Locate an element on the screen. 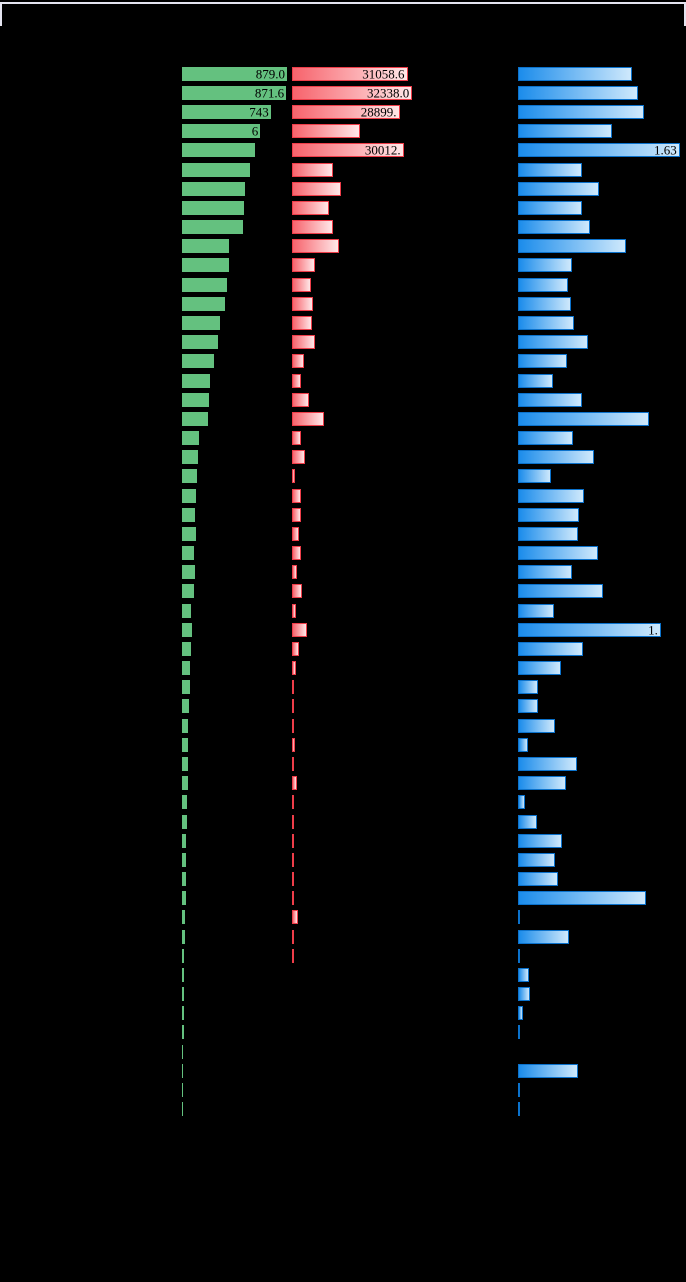 This screenshot has height=1282, width=686. bar-value-label: 6 is located at coordinates (255, 131).